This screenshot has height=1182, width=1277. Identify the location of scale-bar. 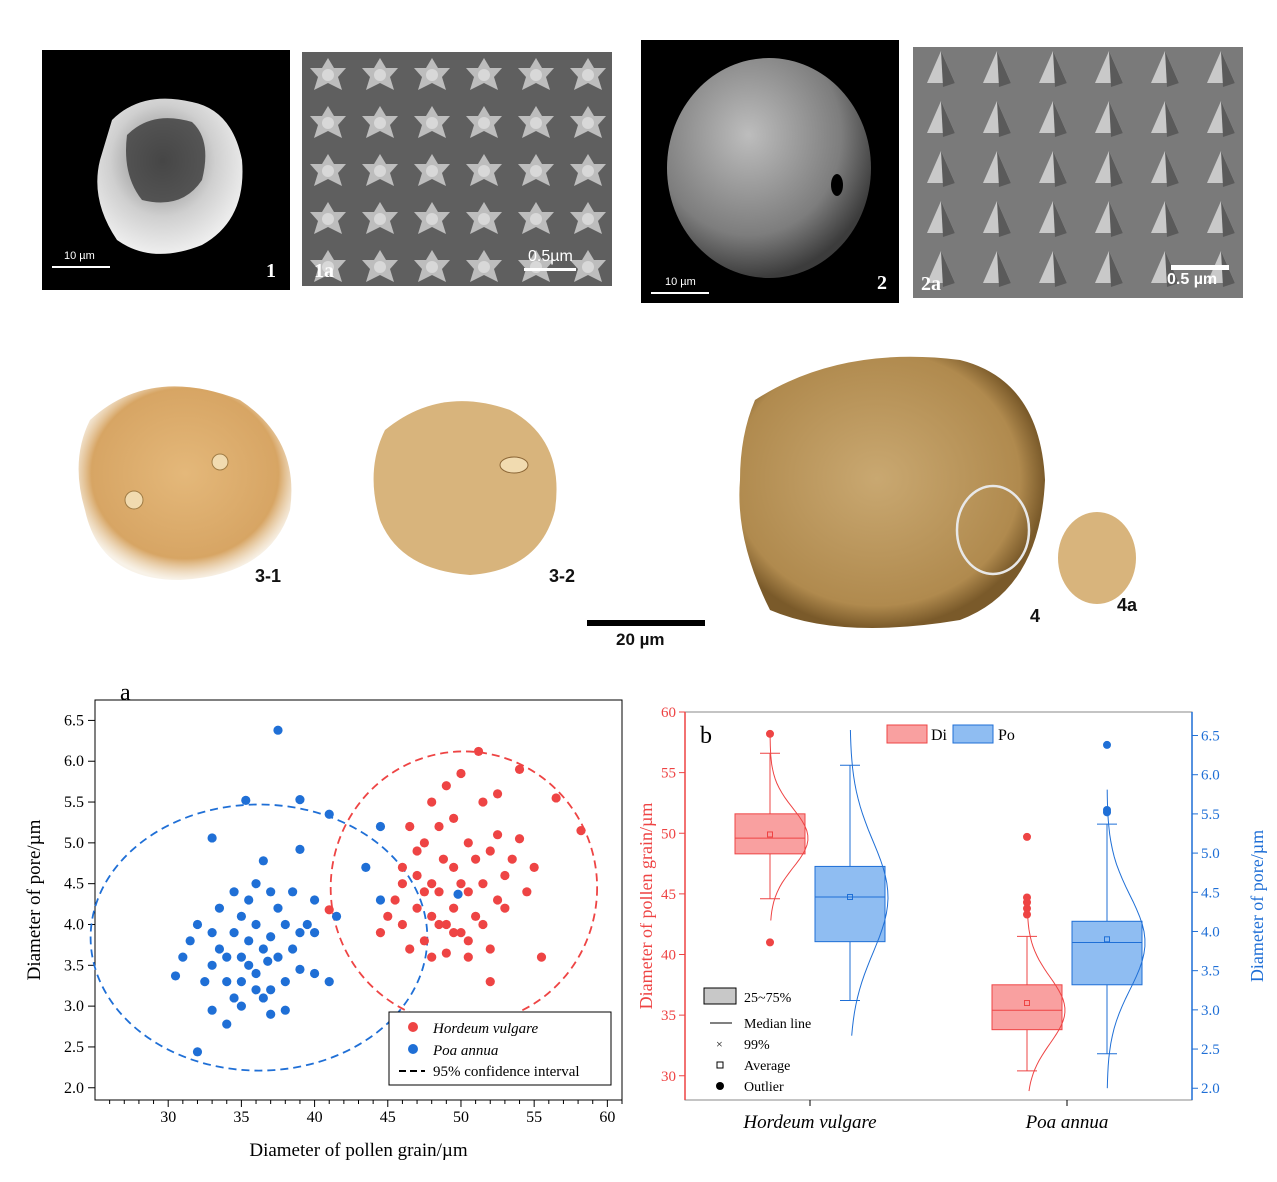
(81, 267).